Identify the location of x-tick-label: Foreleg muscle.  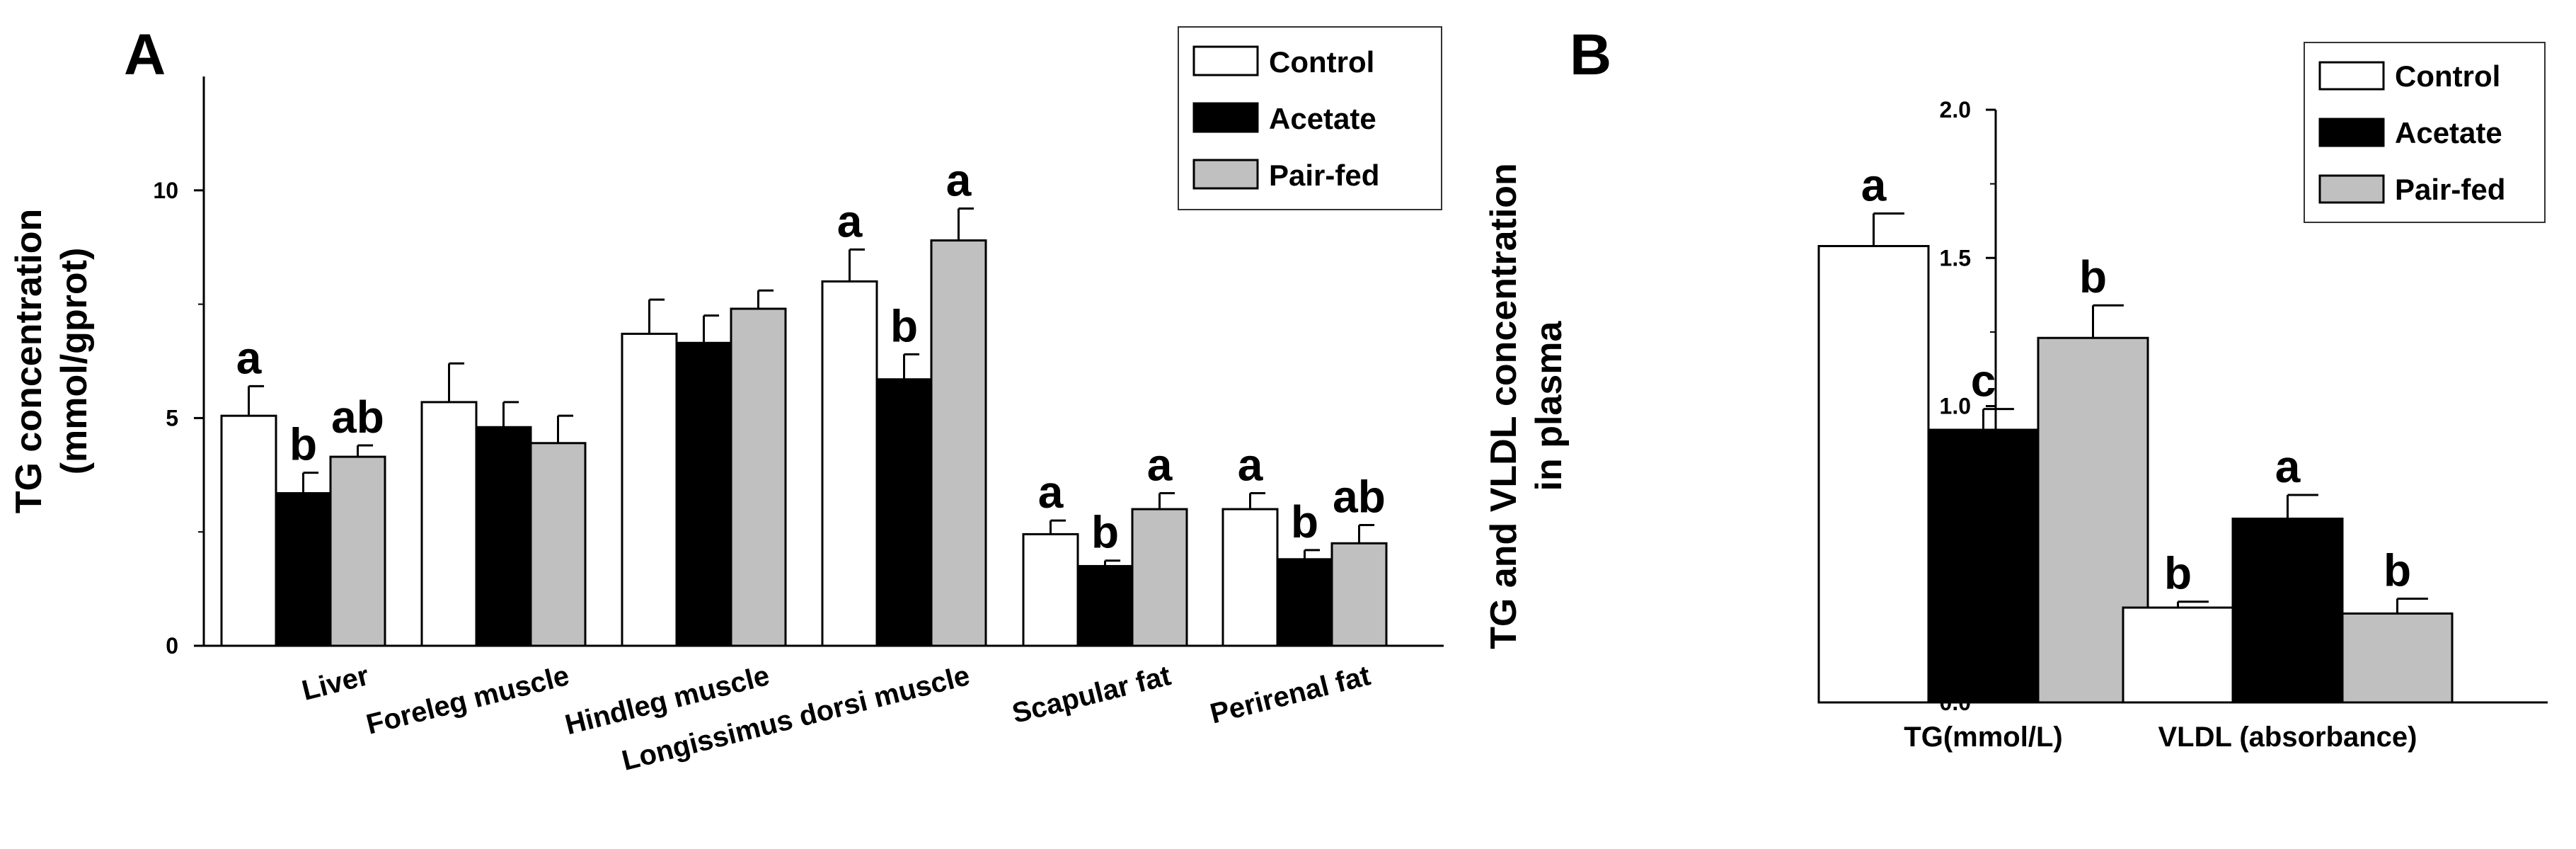
(467, 701).